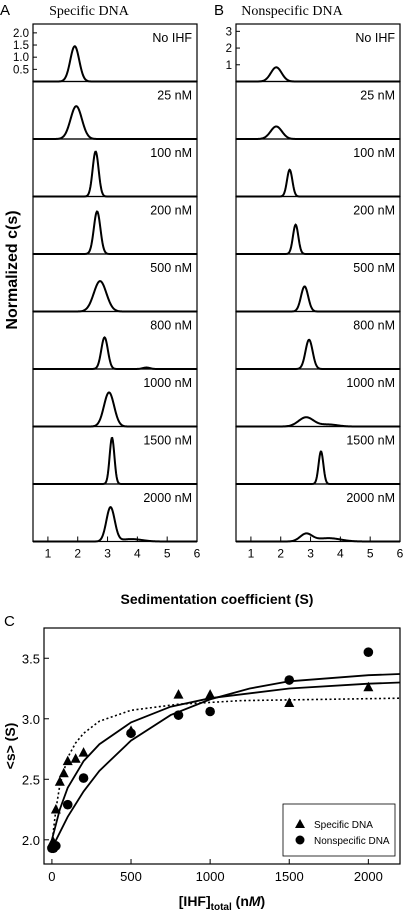 Image resolution: width=407 pixels, height=915 pixels. I want to click on panel-b-row-2: 25 nM, so click(318, 110).